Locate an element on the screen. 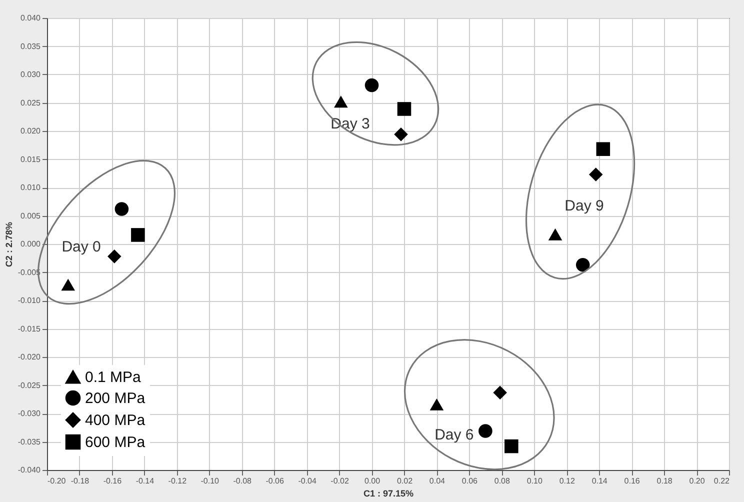  x-tick-label: -0.08 is located at coordinates (242, 481).